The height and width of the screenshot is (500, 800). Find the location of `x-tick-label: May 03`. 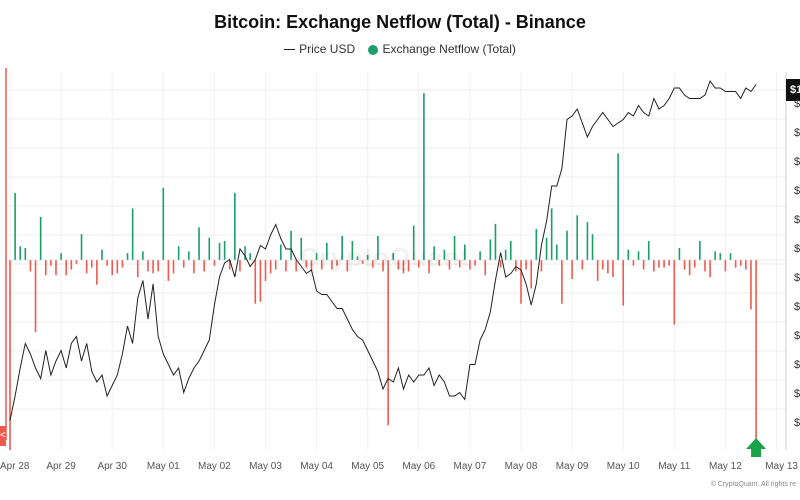

x-tick-label: May 03 is located at coordinates (265, 466).